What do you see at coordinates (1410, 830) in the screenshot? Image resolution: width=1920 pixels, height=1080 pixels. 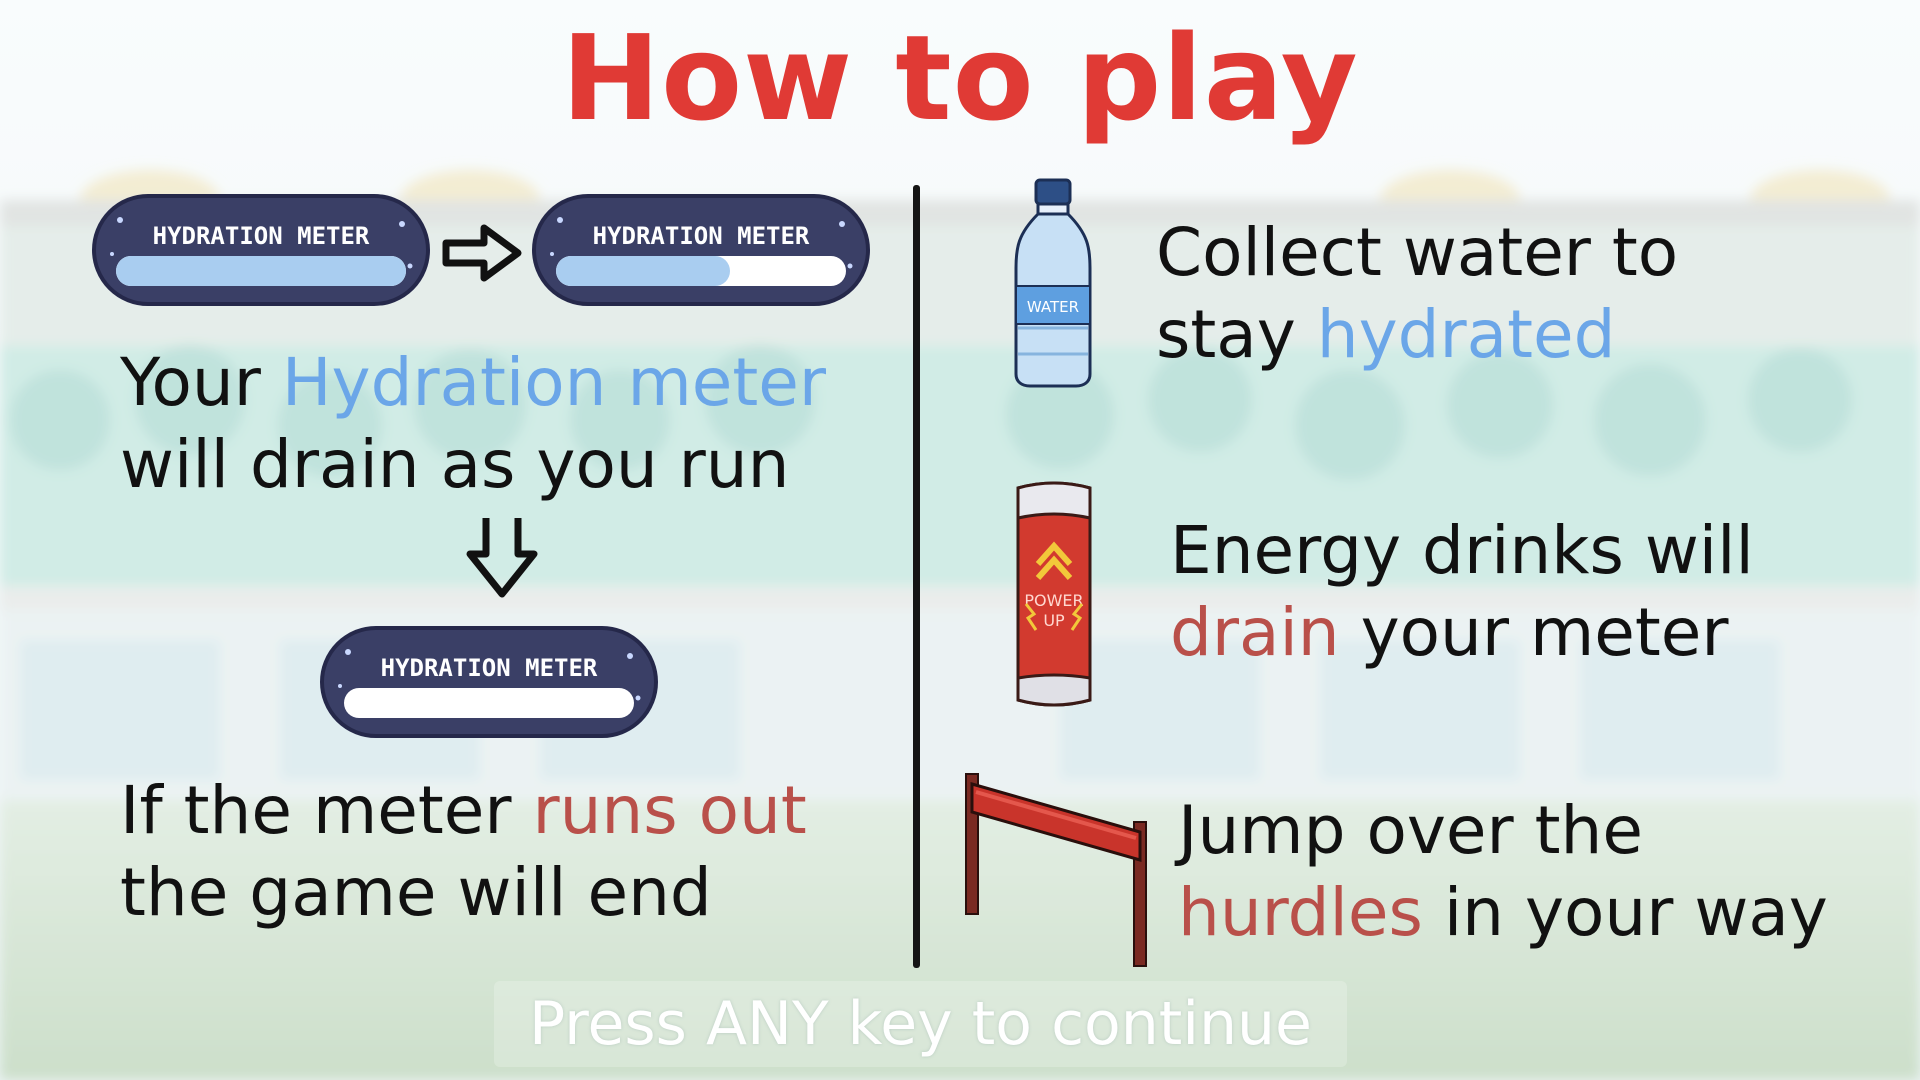 I see `hurdle-text-line1: Jump over the` at bounding box center [1410, 830].